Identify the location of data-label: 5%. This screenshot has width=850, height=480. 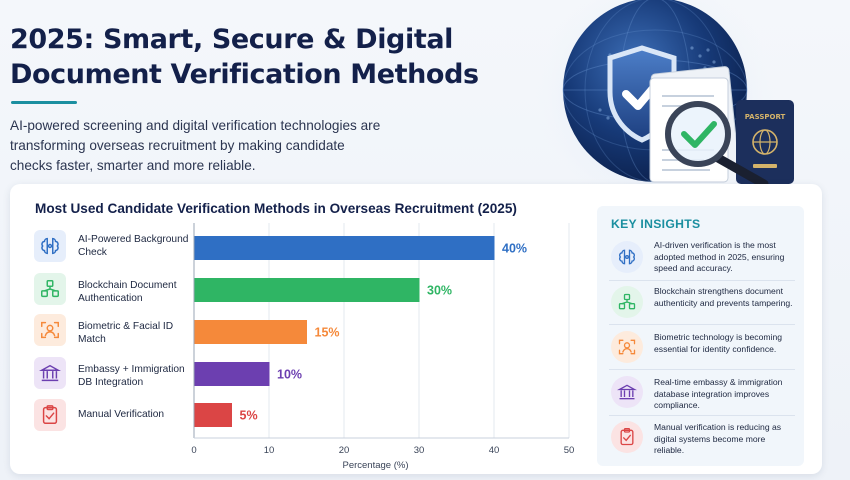
(249, 416).